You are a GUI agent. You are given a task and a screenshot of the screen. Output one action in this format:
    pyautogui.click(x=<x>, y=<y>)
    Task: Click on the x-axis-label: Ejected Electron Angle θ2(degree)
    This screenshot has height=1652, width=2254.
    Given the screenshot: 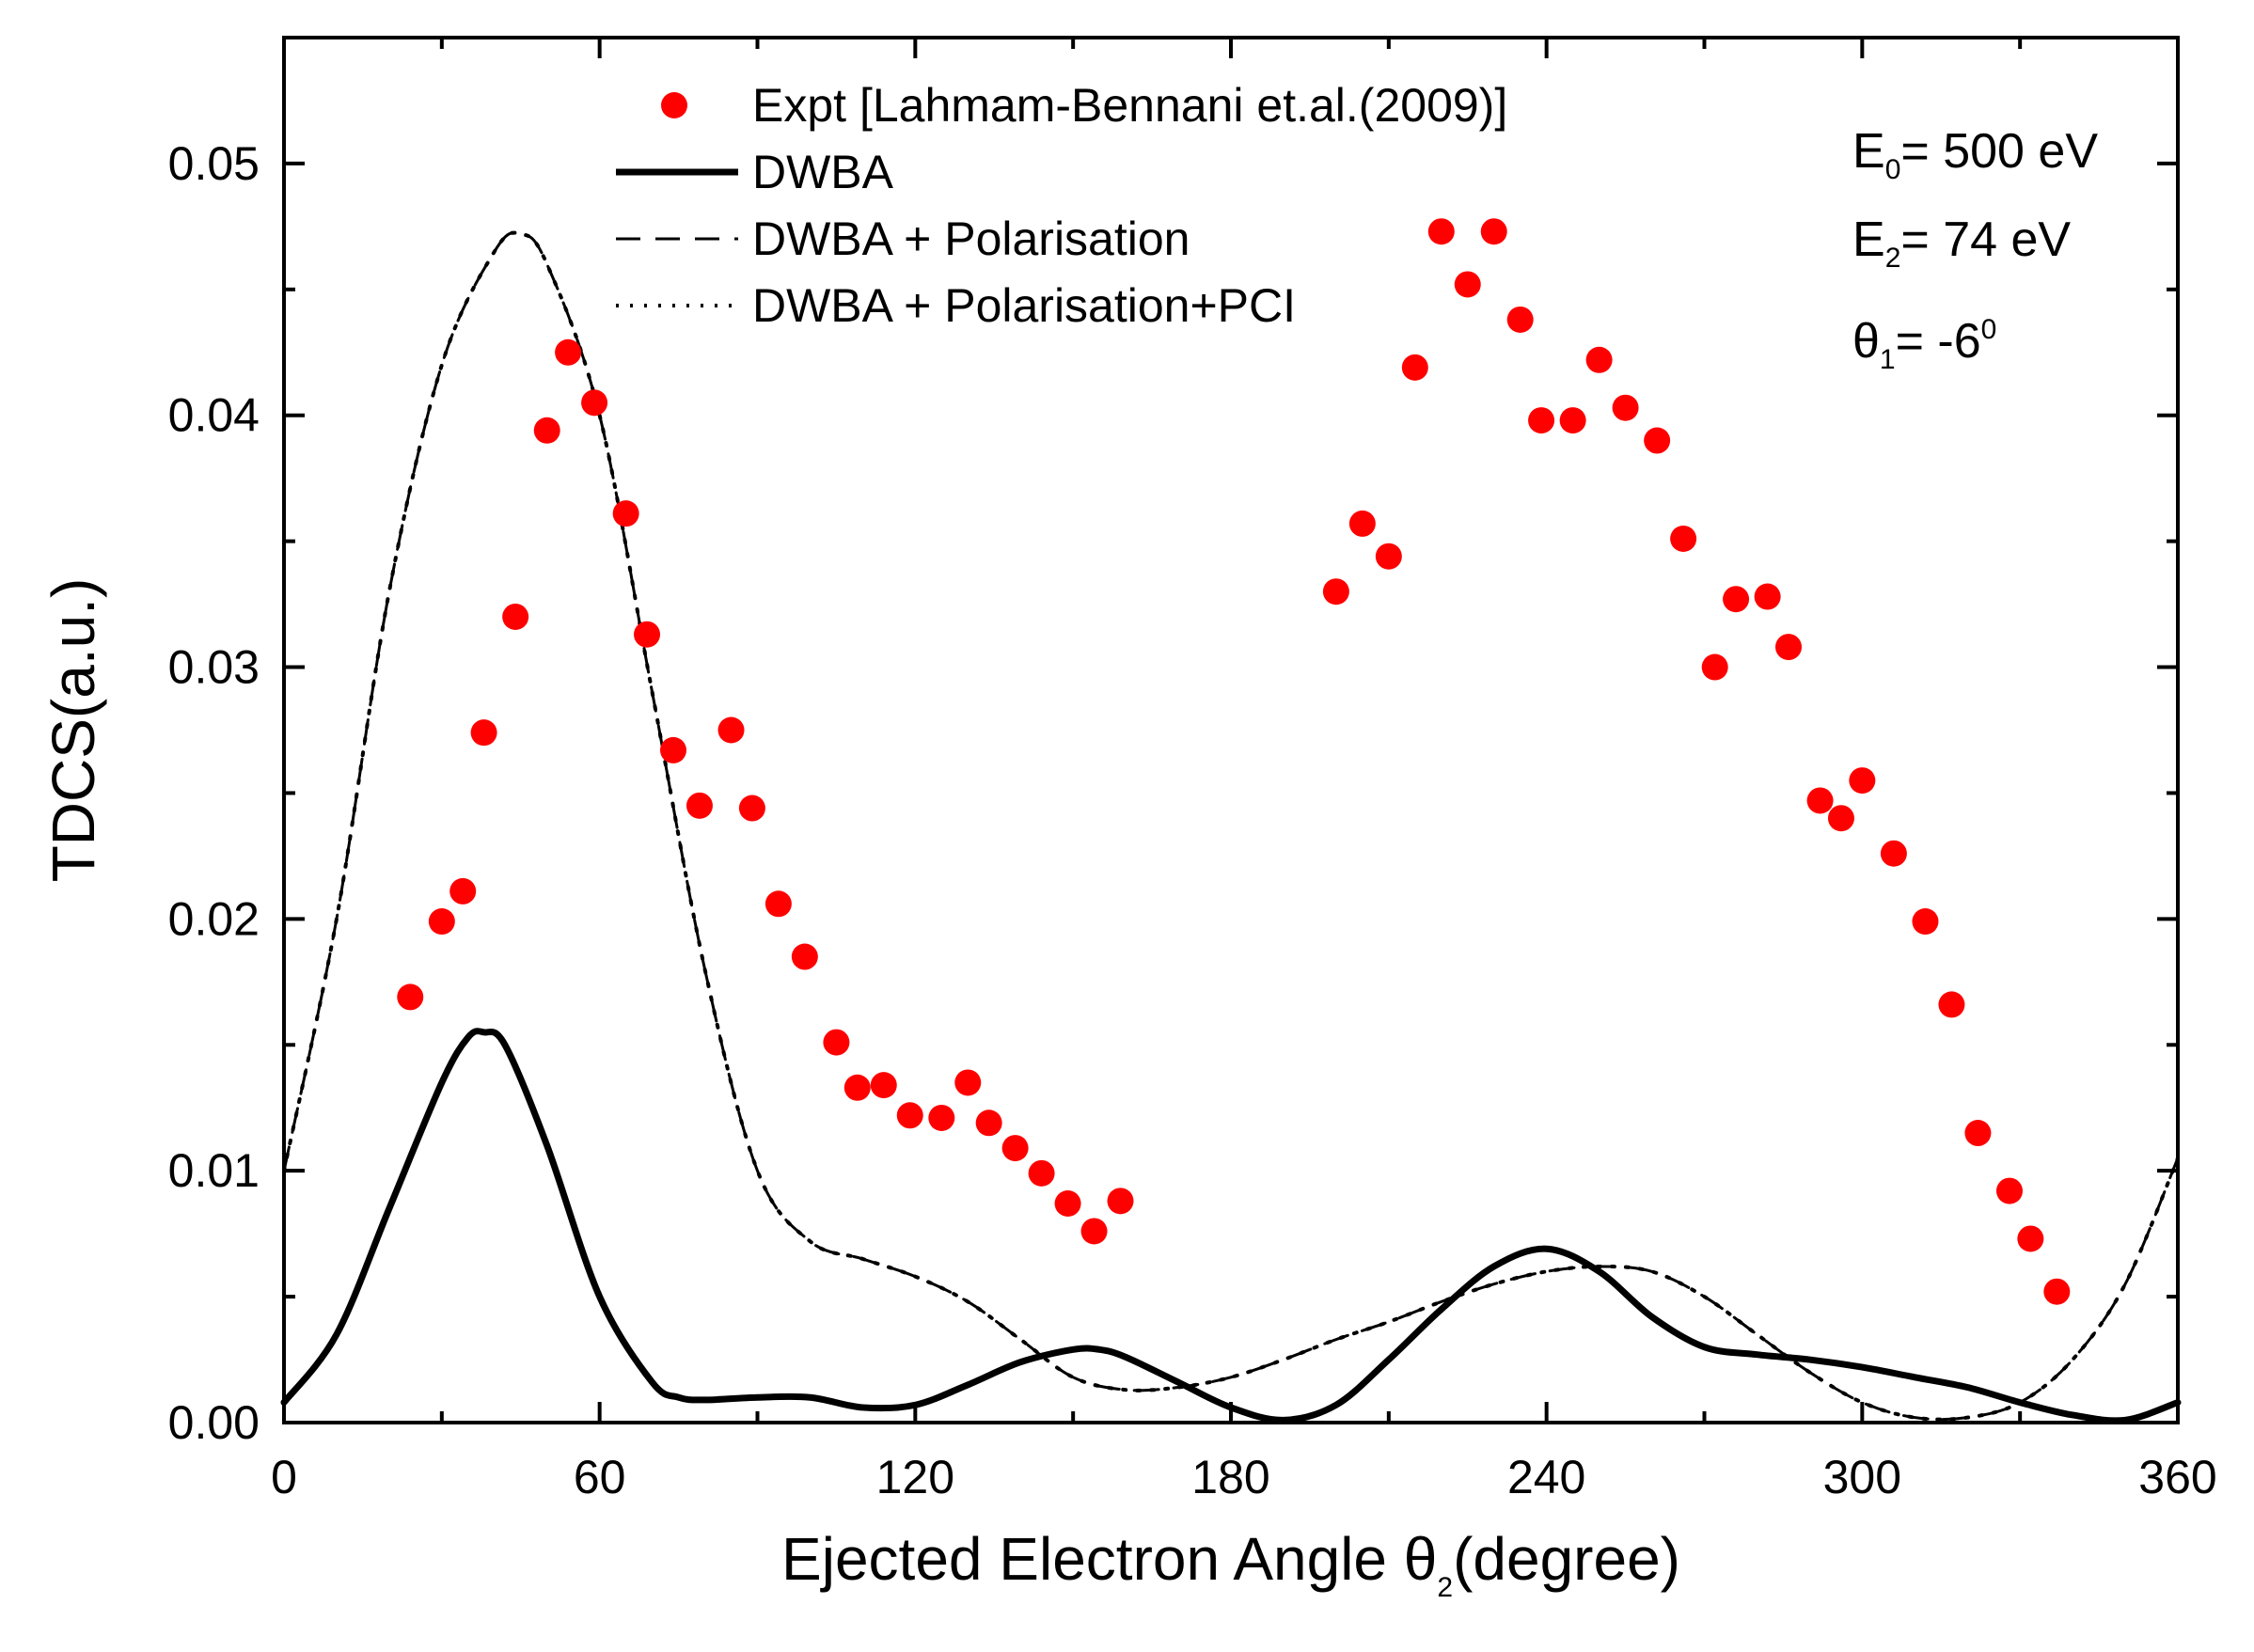 What is the action you would take?
    pyautogui.click(x=1230, y=1564)
    